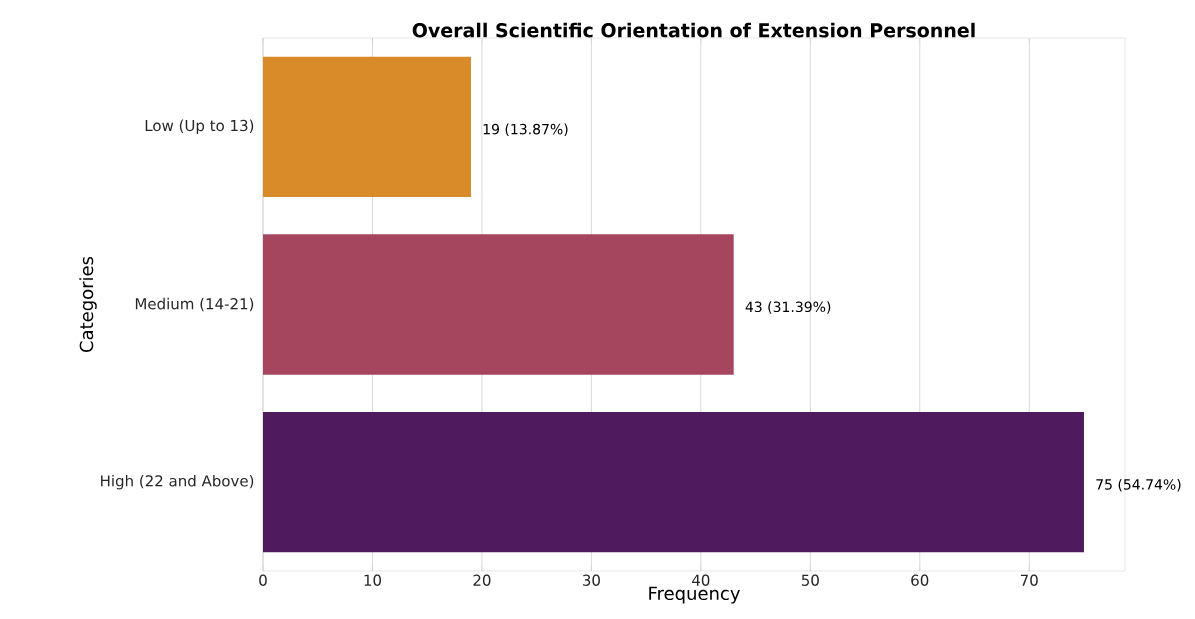  I want to click on x-tick-label: 50, so click(810, 580).